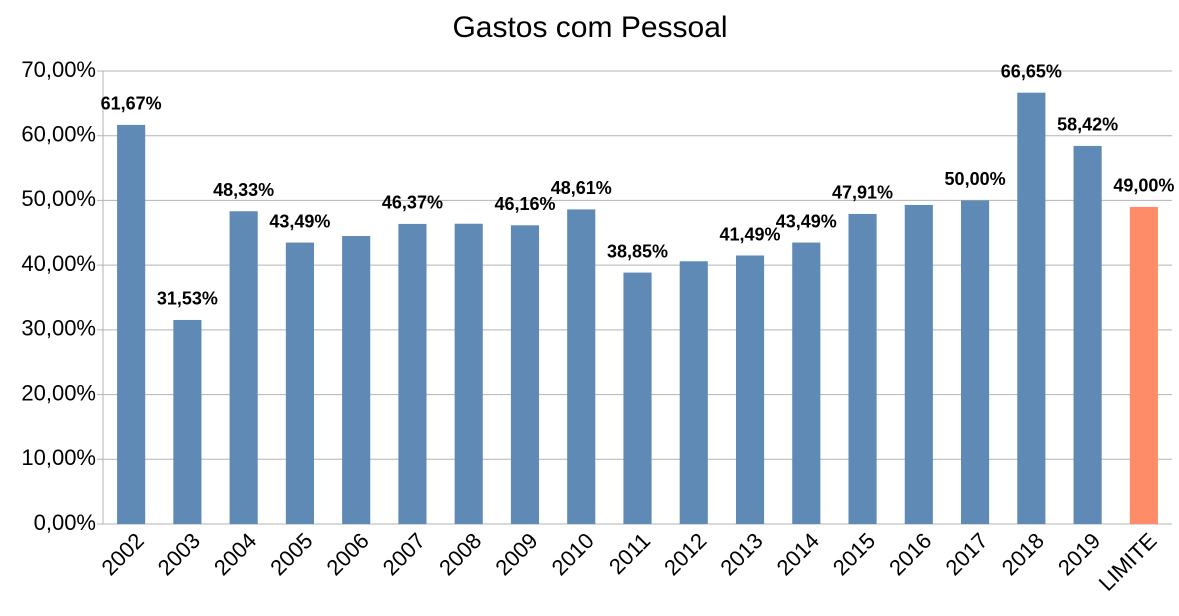 The width and height of the screenshot is (1179, 616). I want to click on y-tick-label: 20,00%, so click(58, 392).